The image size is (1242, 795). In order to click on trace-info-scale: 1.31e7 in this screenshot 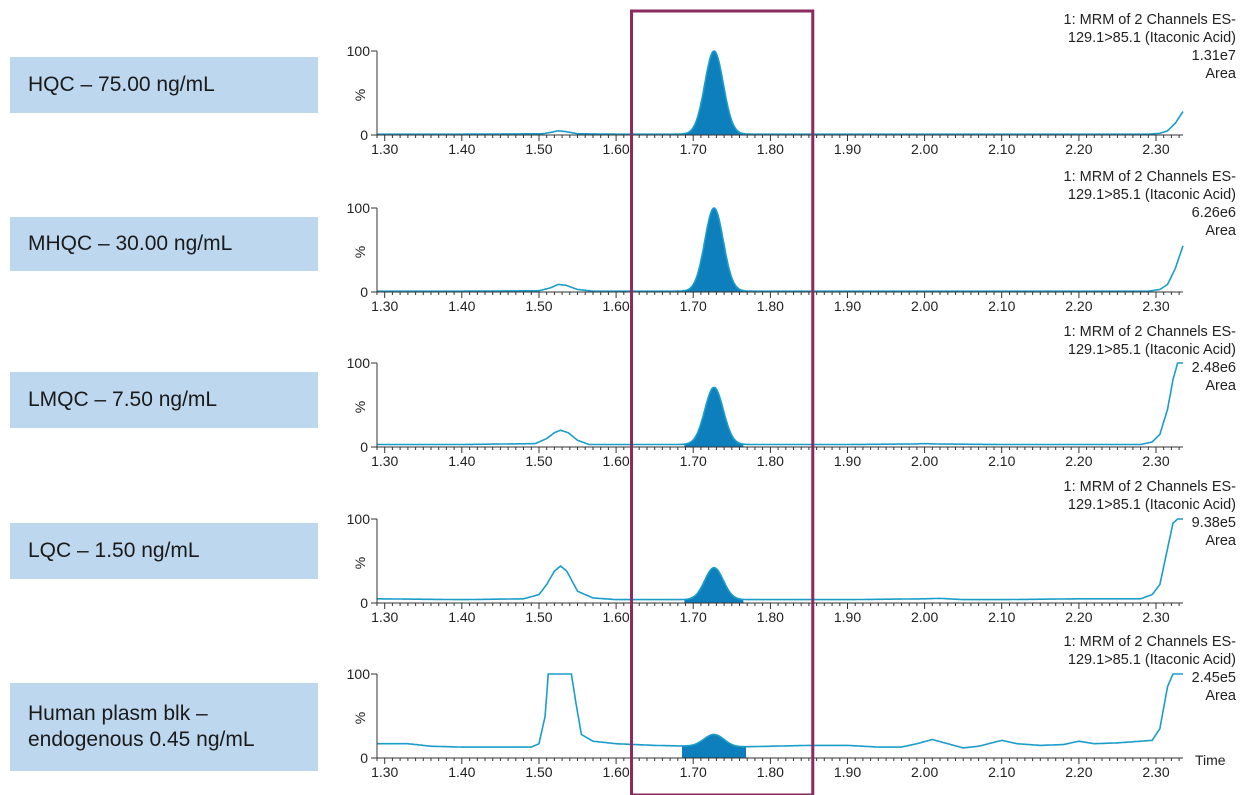, I will do `click(1213, 56)`.